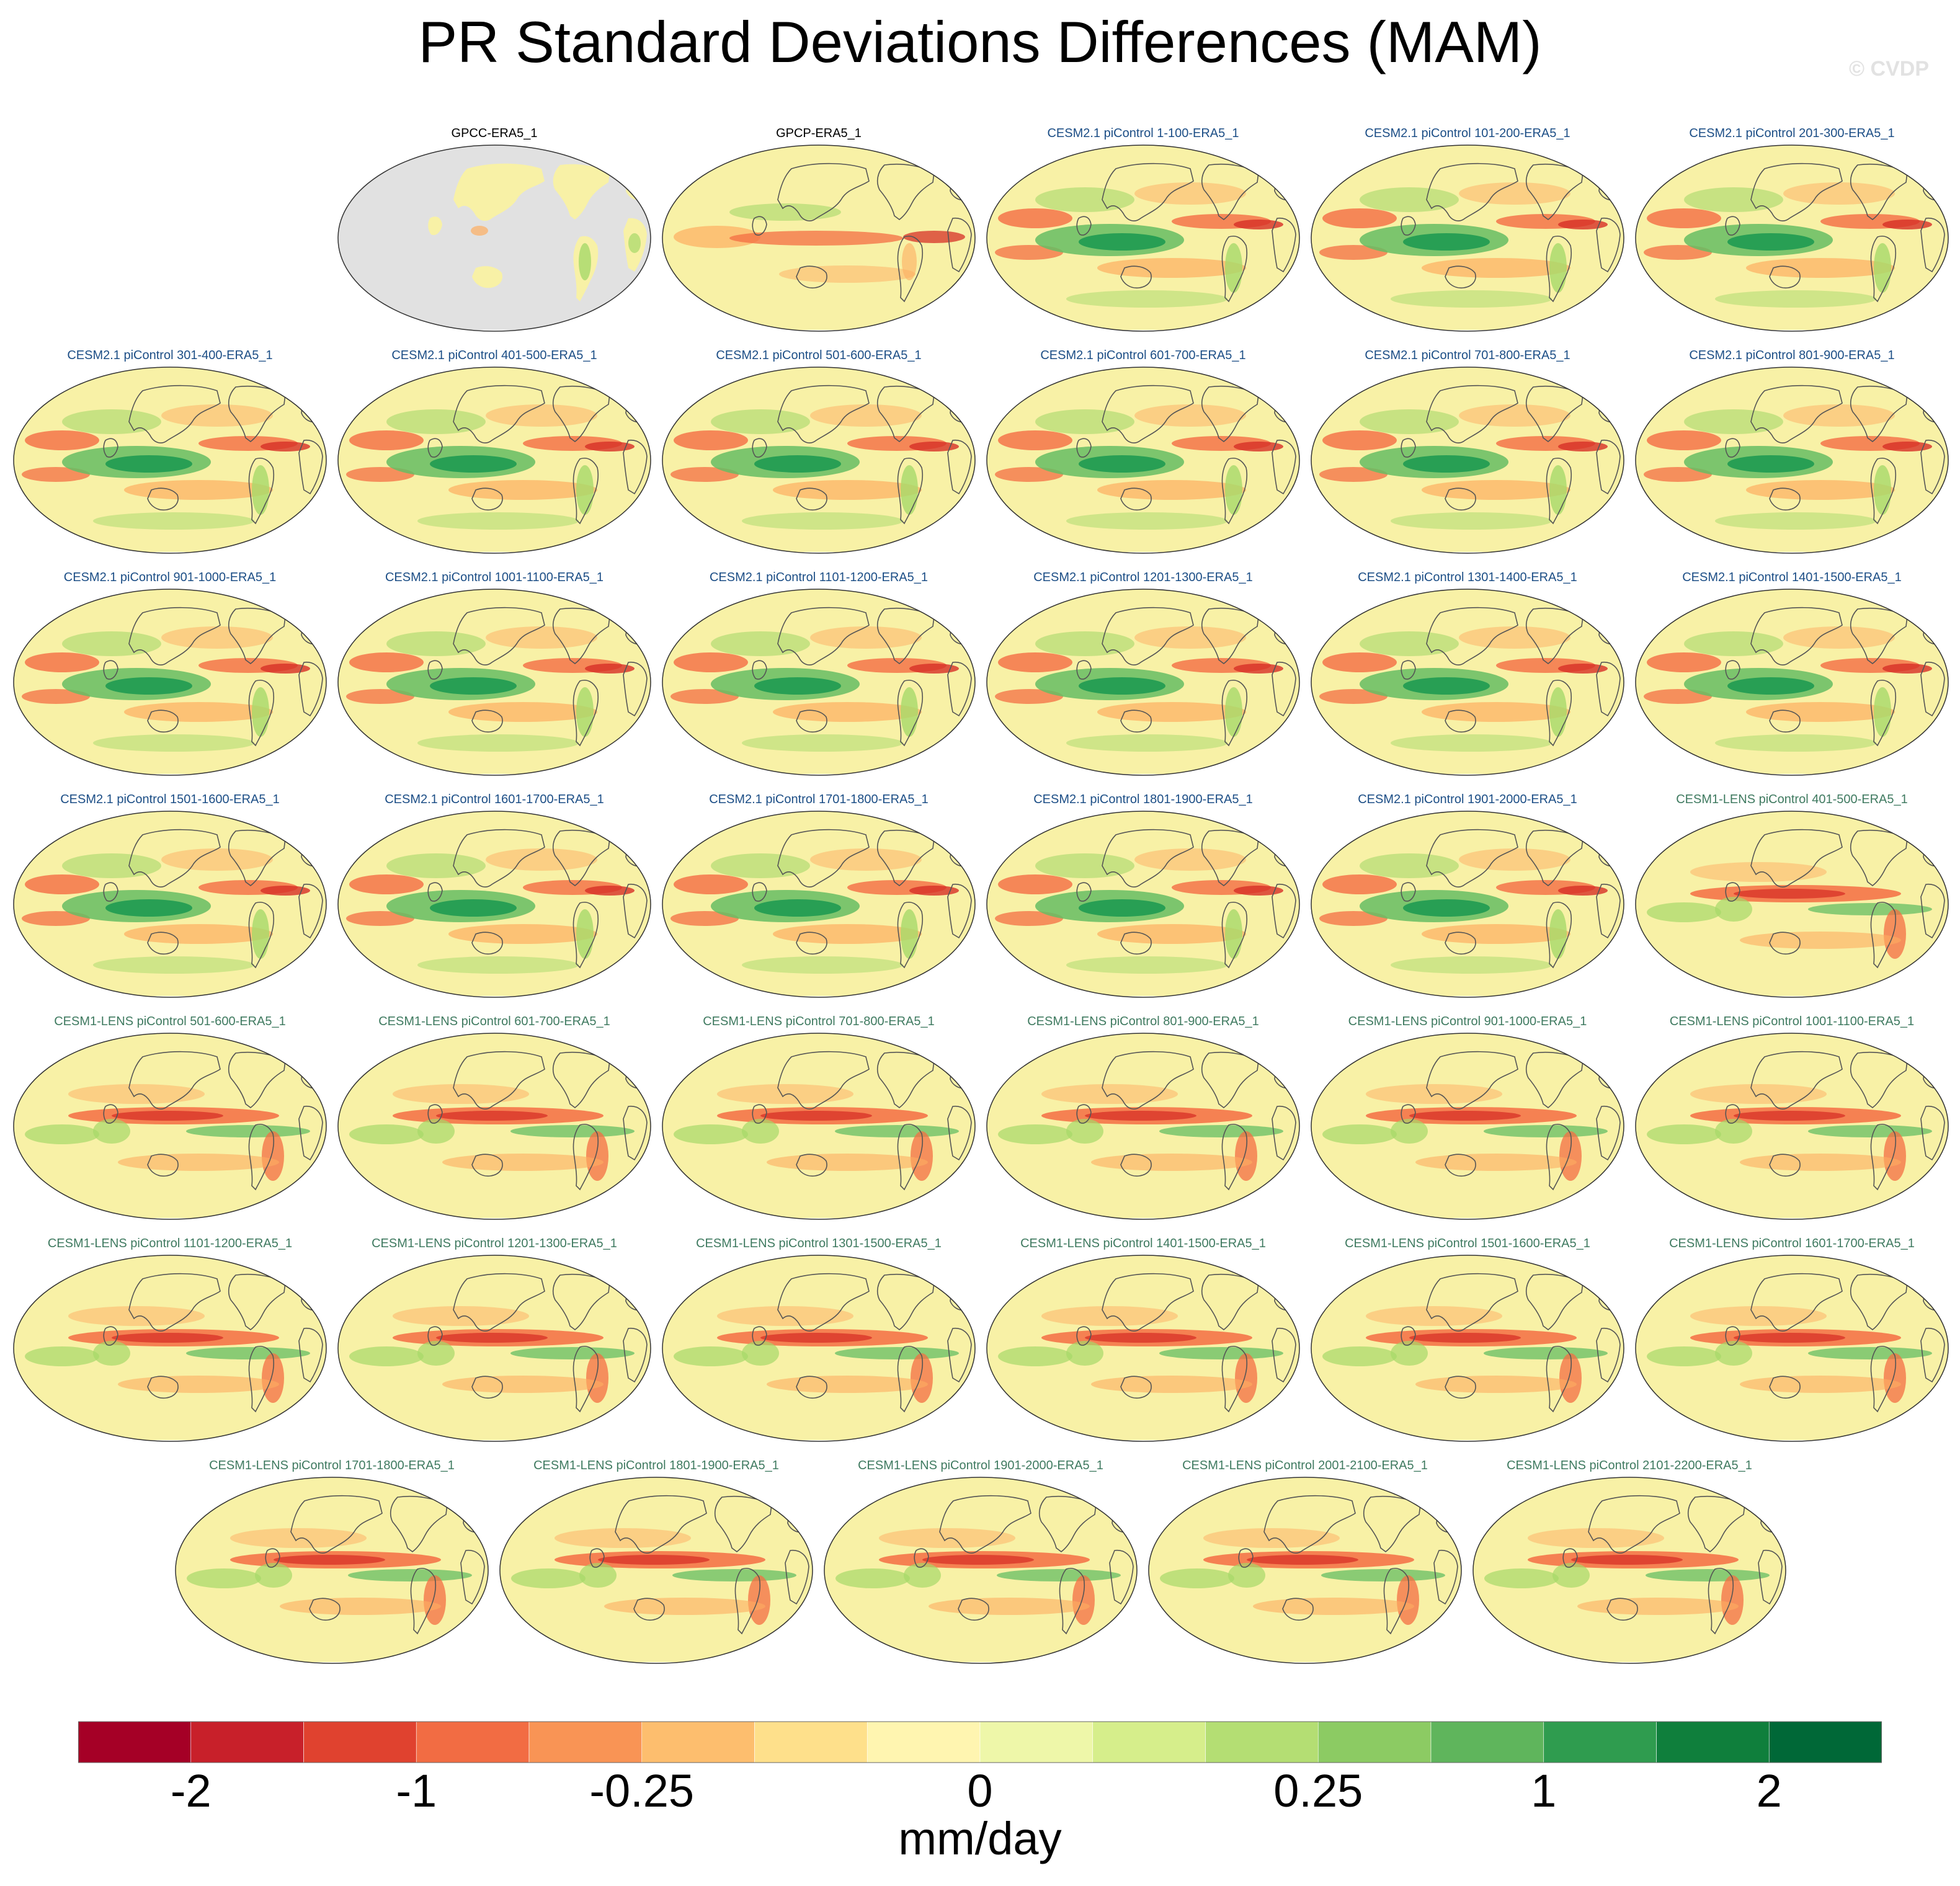  Describe the element at coordinates (1467, 454) in the screenshot. I see `map-panel: CESM2.1 piControl 701-800-ERA5_1` at that location.